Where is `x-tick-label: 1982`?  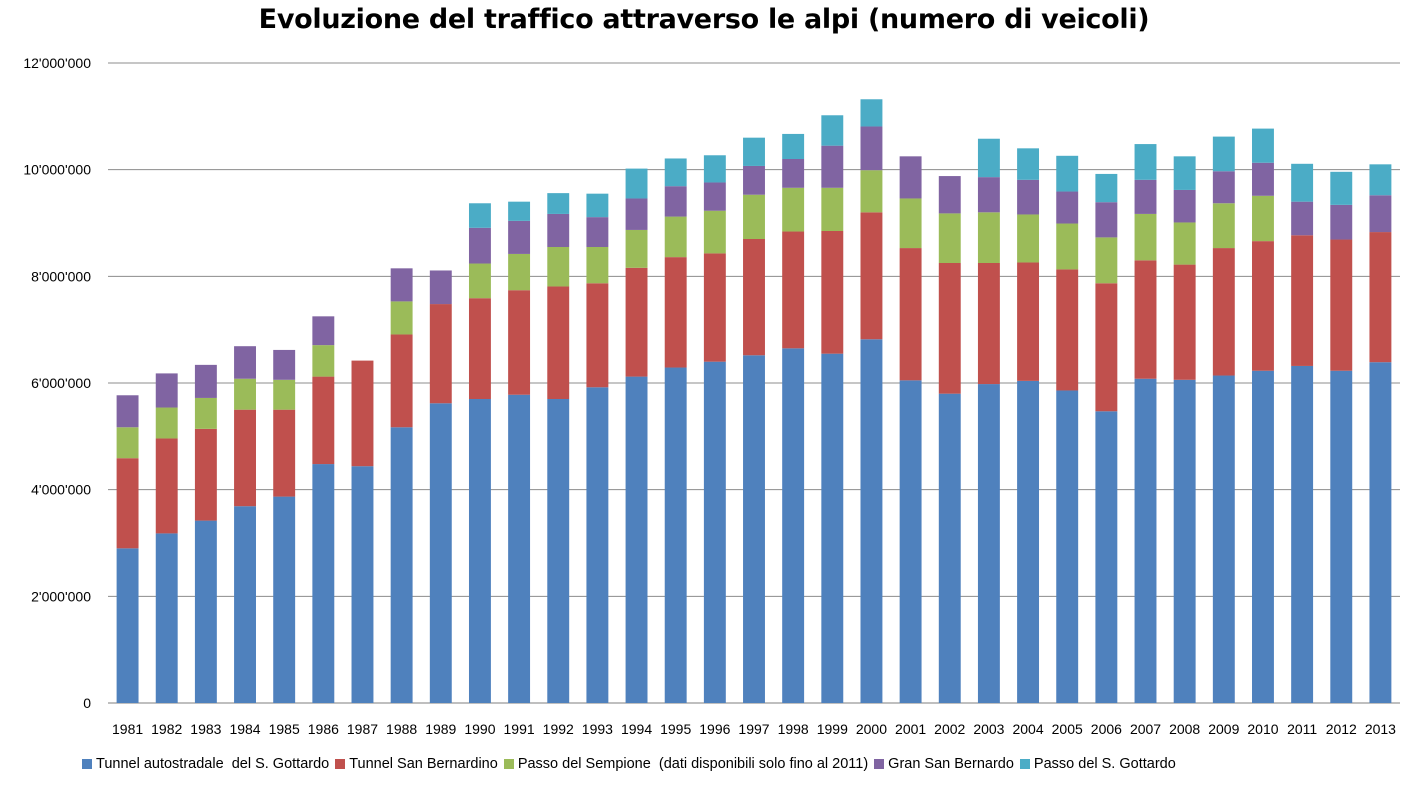 x-tick-label: 1982 is located at coordinates (166, 729).